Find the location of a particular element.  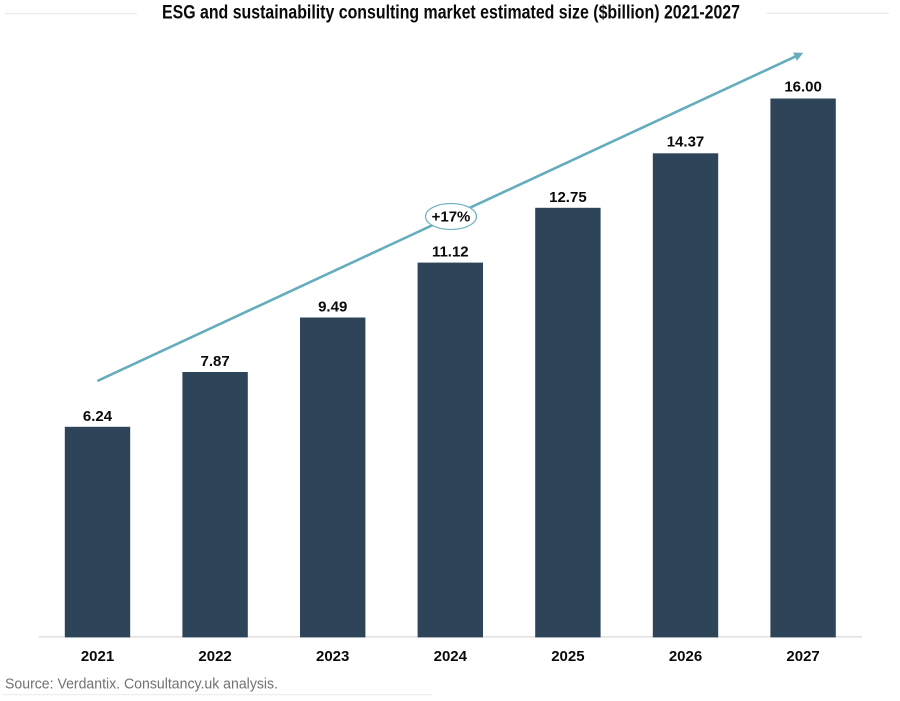

svg-text: +17% is located at coordinates (451, 217).